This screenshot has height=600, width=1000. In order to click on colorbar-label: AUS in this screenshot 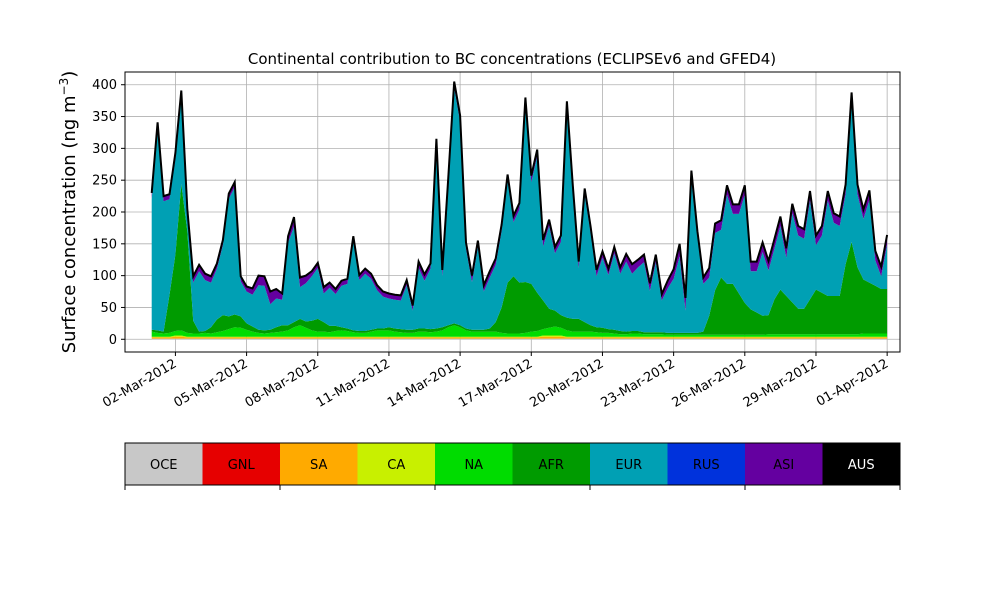, I will do `click(861, 465)`.